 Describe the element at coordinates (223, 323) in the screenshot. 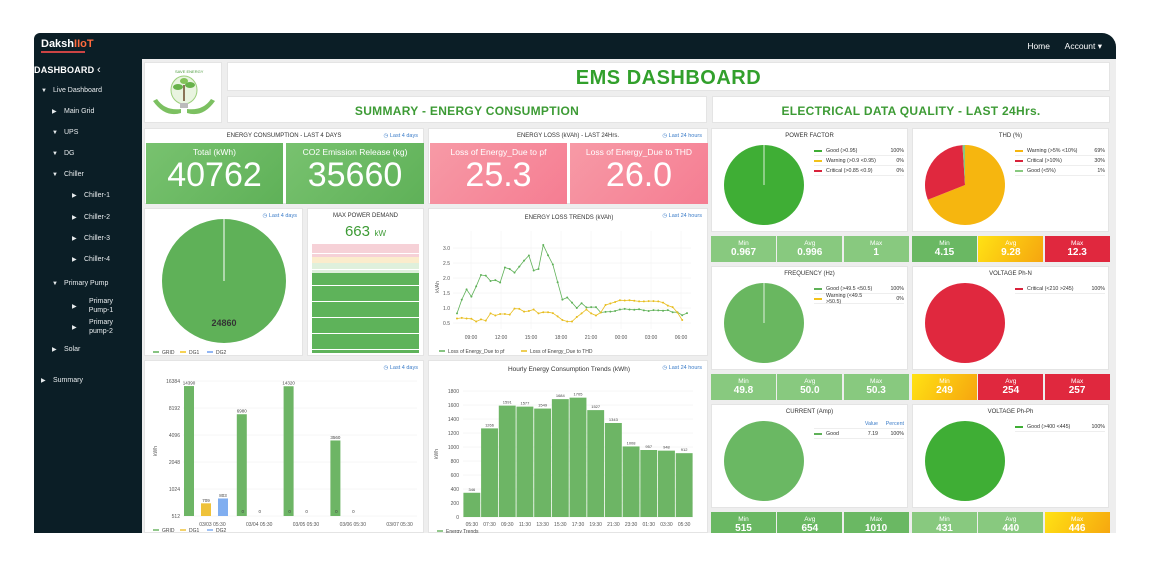

I see `pie-value-label: 24860` at that location.